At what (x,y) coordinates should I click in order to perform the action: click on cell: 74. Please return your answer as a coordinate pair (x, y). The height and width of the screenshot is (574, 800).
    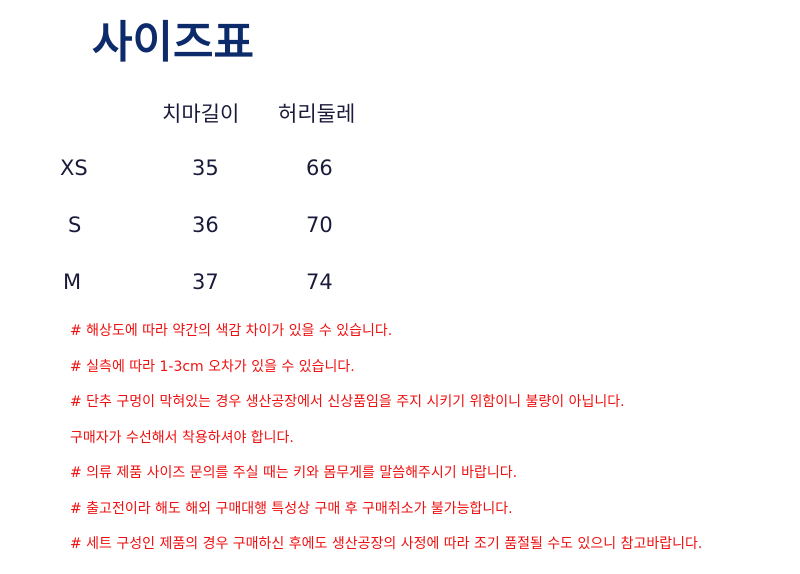
    Looking at the image, I should click on (319, 282).